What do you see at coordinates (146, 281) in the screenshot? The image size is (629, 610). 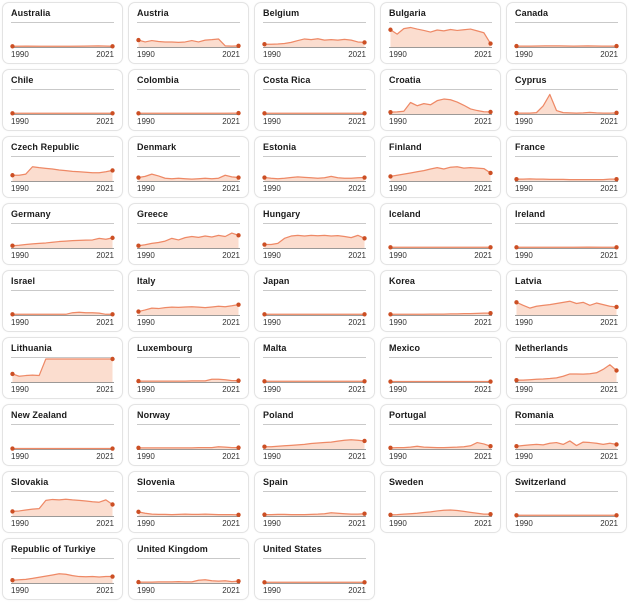 I see `country-title: Italy` at bounding box center [146, 281].